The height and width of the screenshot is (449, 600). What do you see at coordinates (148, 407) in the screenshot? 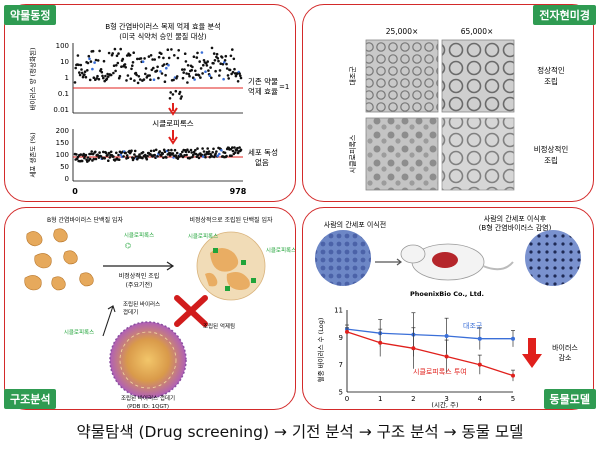
I see `capsid-label-2: (PDB ID: 1QGT)` at bounding box center [148, 407].